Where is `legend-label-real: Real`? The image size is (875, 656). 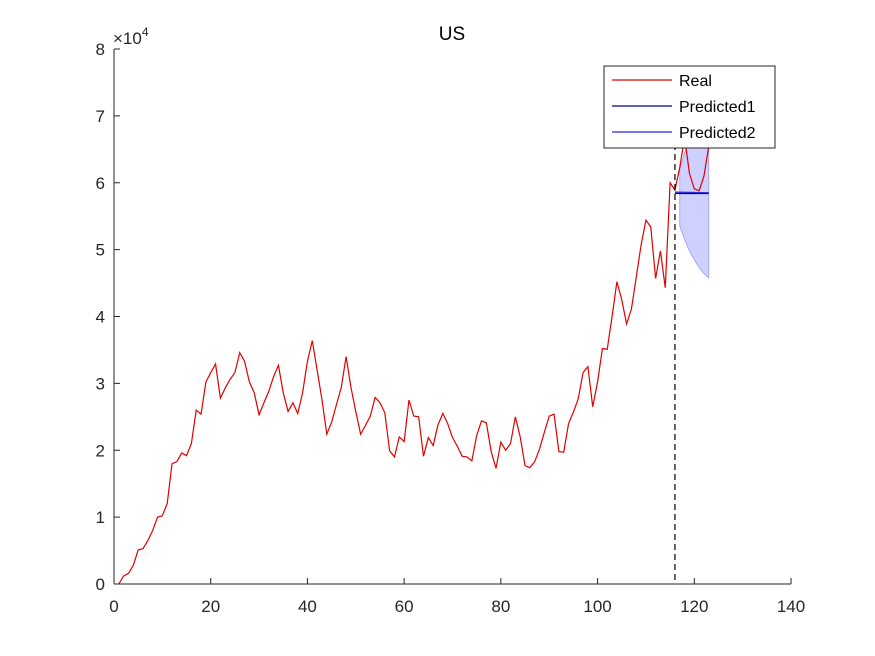 legend-label-real: Real is located at coordinates (695, 81).